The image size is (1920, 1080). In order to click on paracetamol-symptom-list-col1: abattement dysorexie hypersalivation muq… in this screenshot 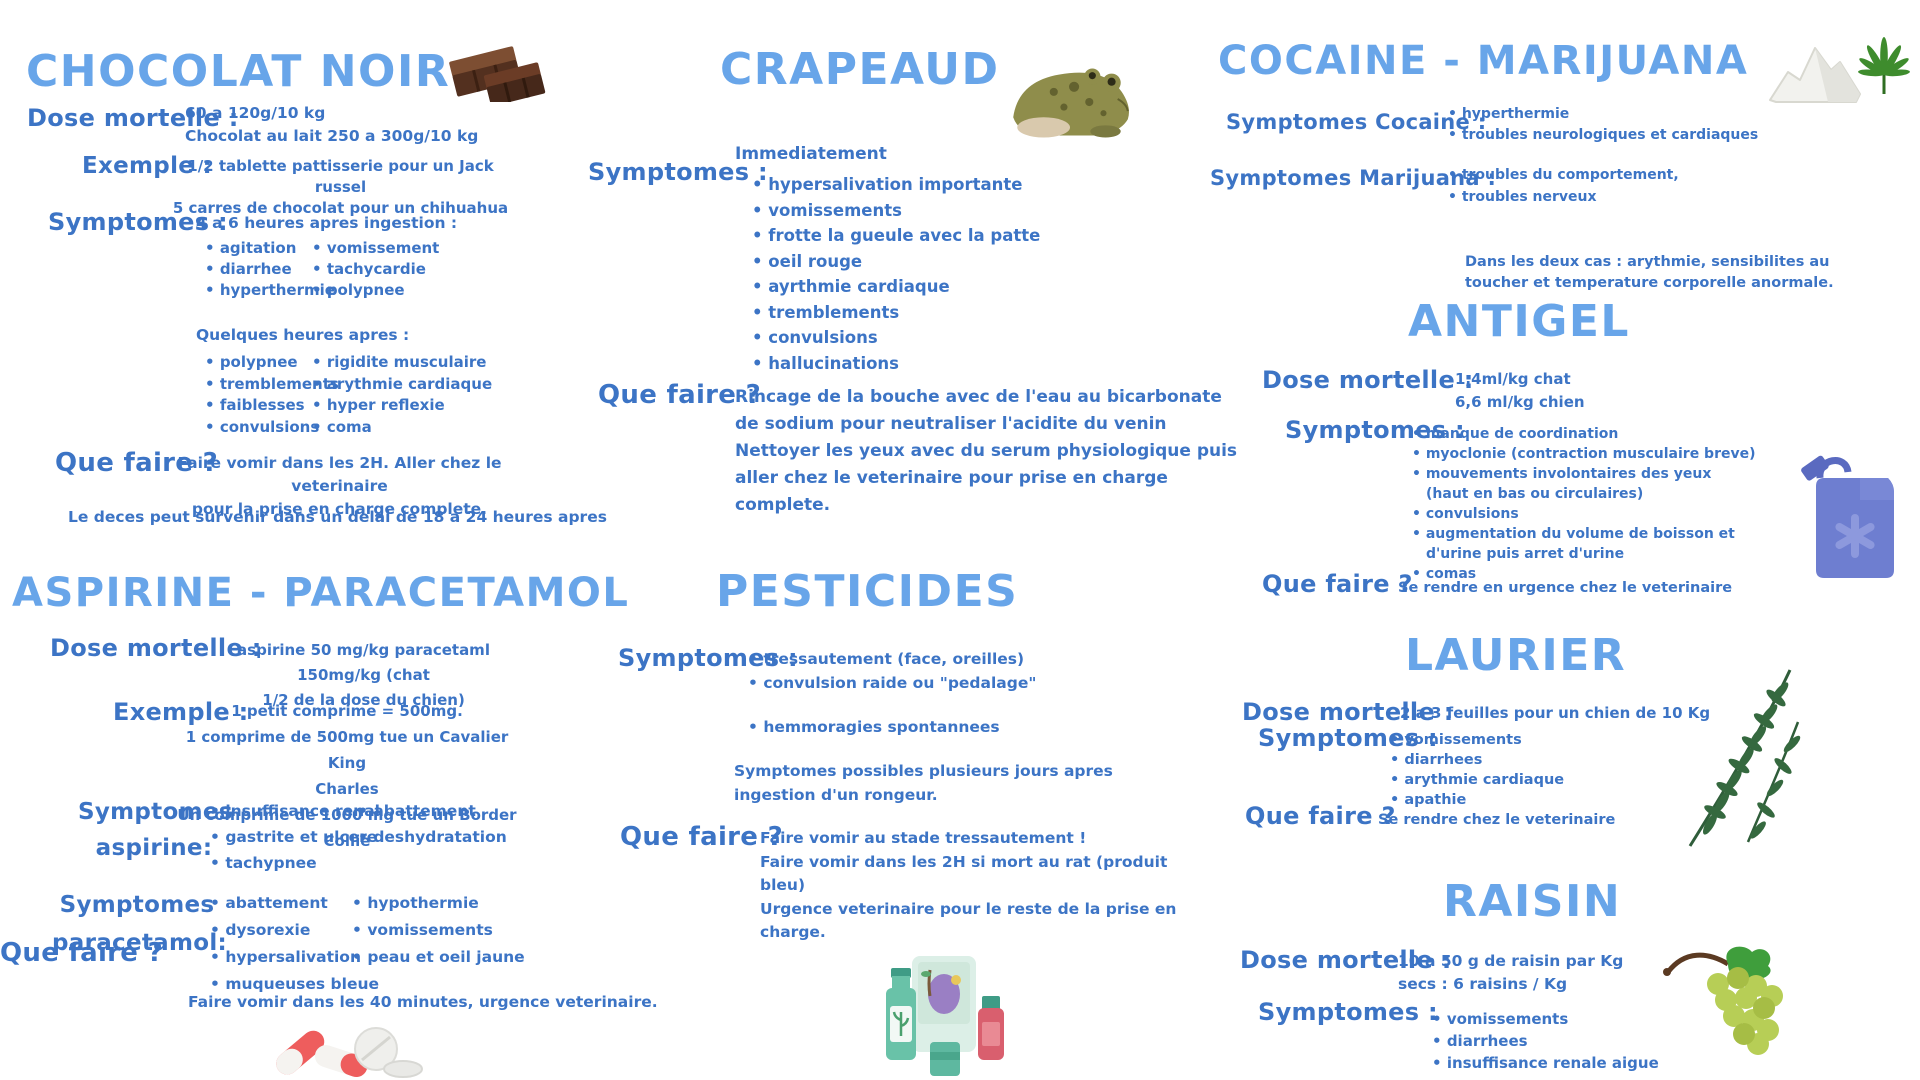, I will do `click(294, 944)`.